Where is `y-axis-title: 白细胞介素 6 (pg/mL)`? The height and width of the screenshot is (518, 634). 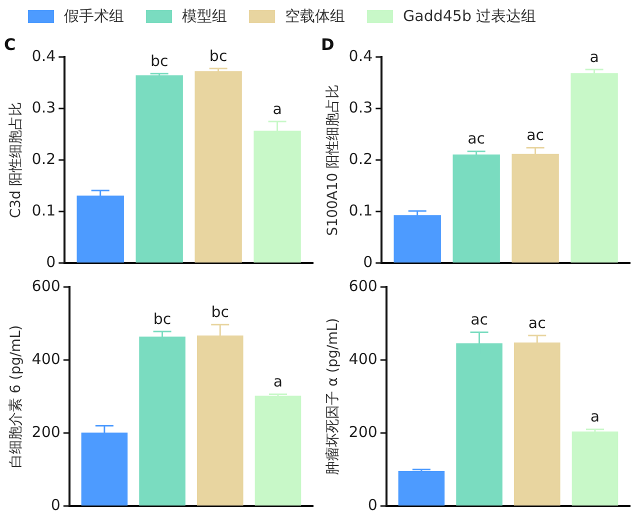 y-axis-title: 白细胞介素 6 (pg/mL) is located at coordinates (16, 396).